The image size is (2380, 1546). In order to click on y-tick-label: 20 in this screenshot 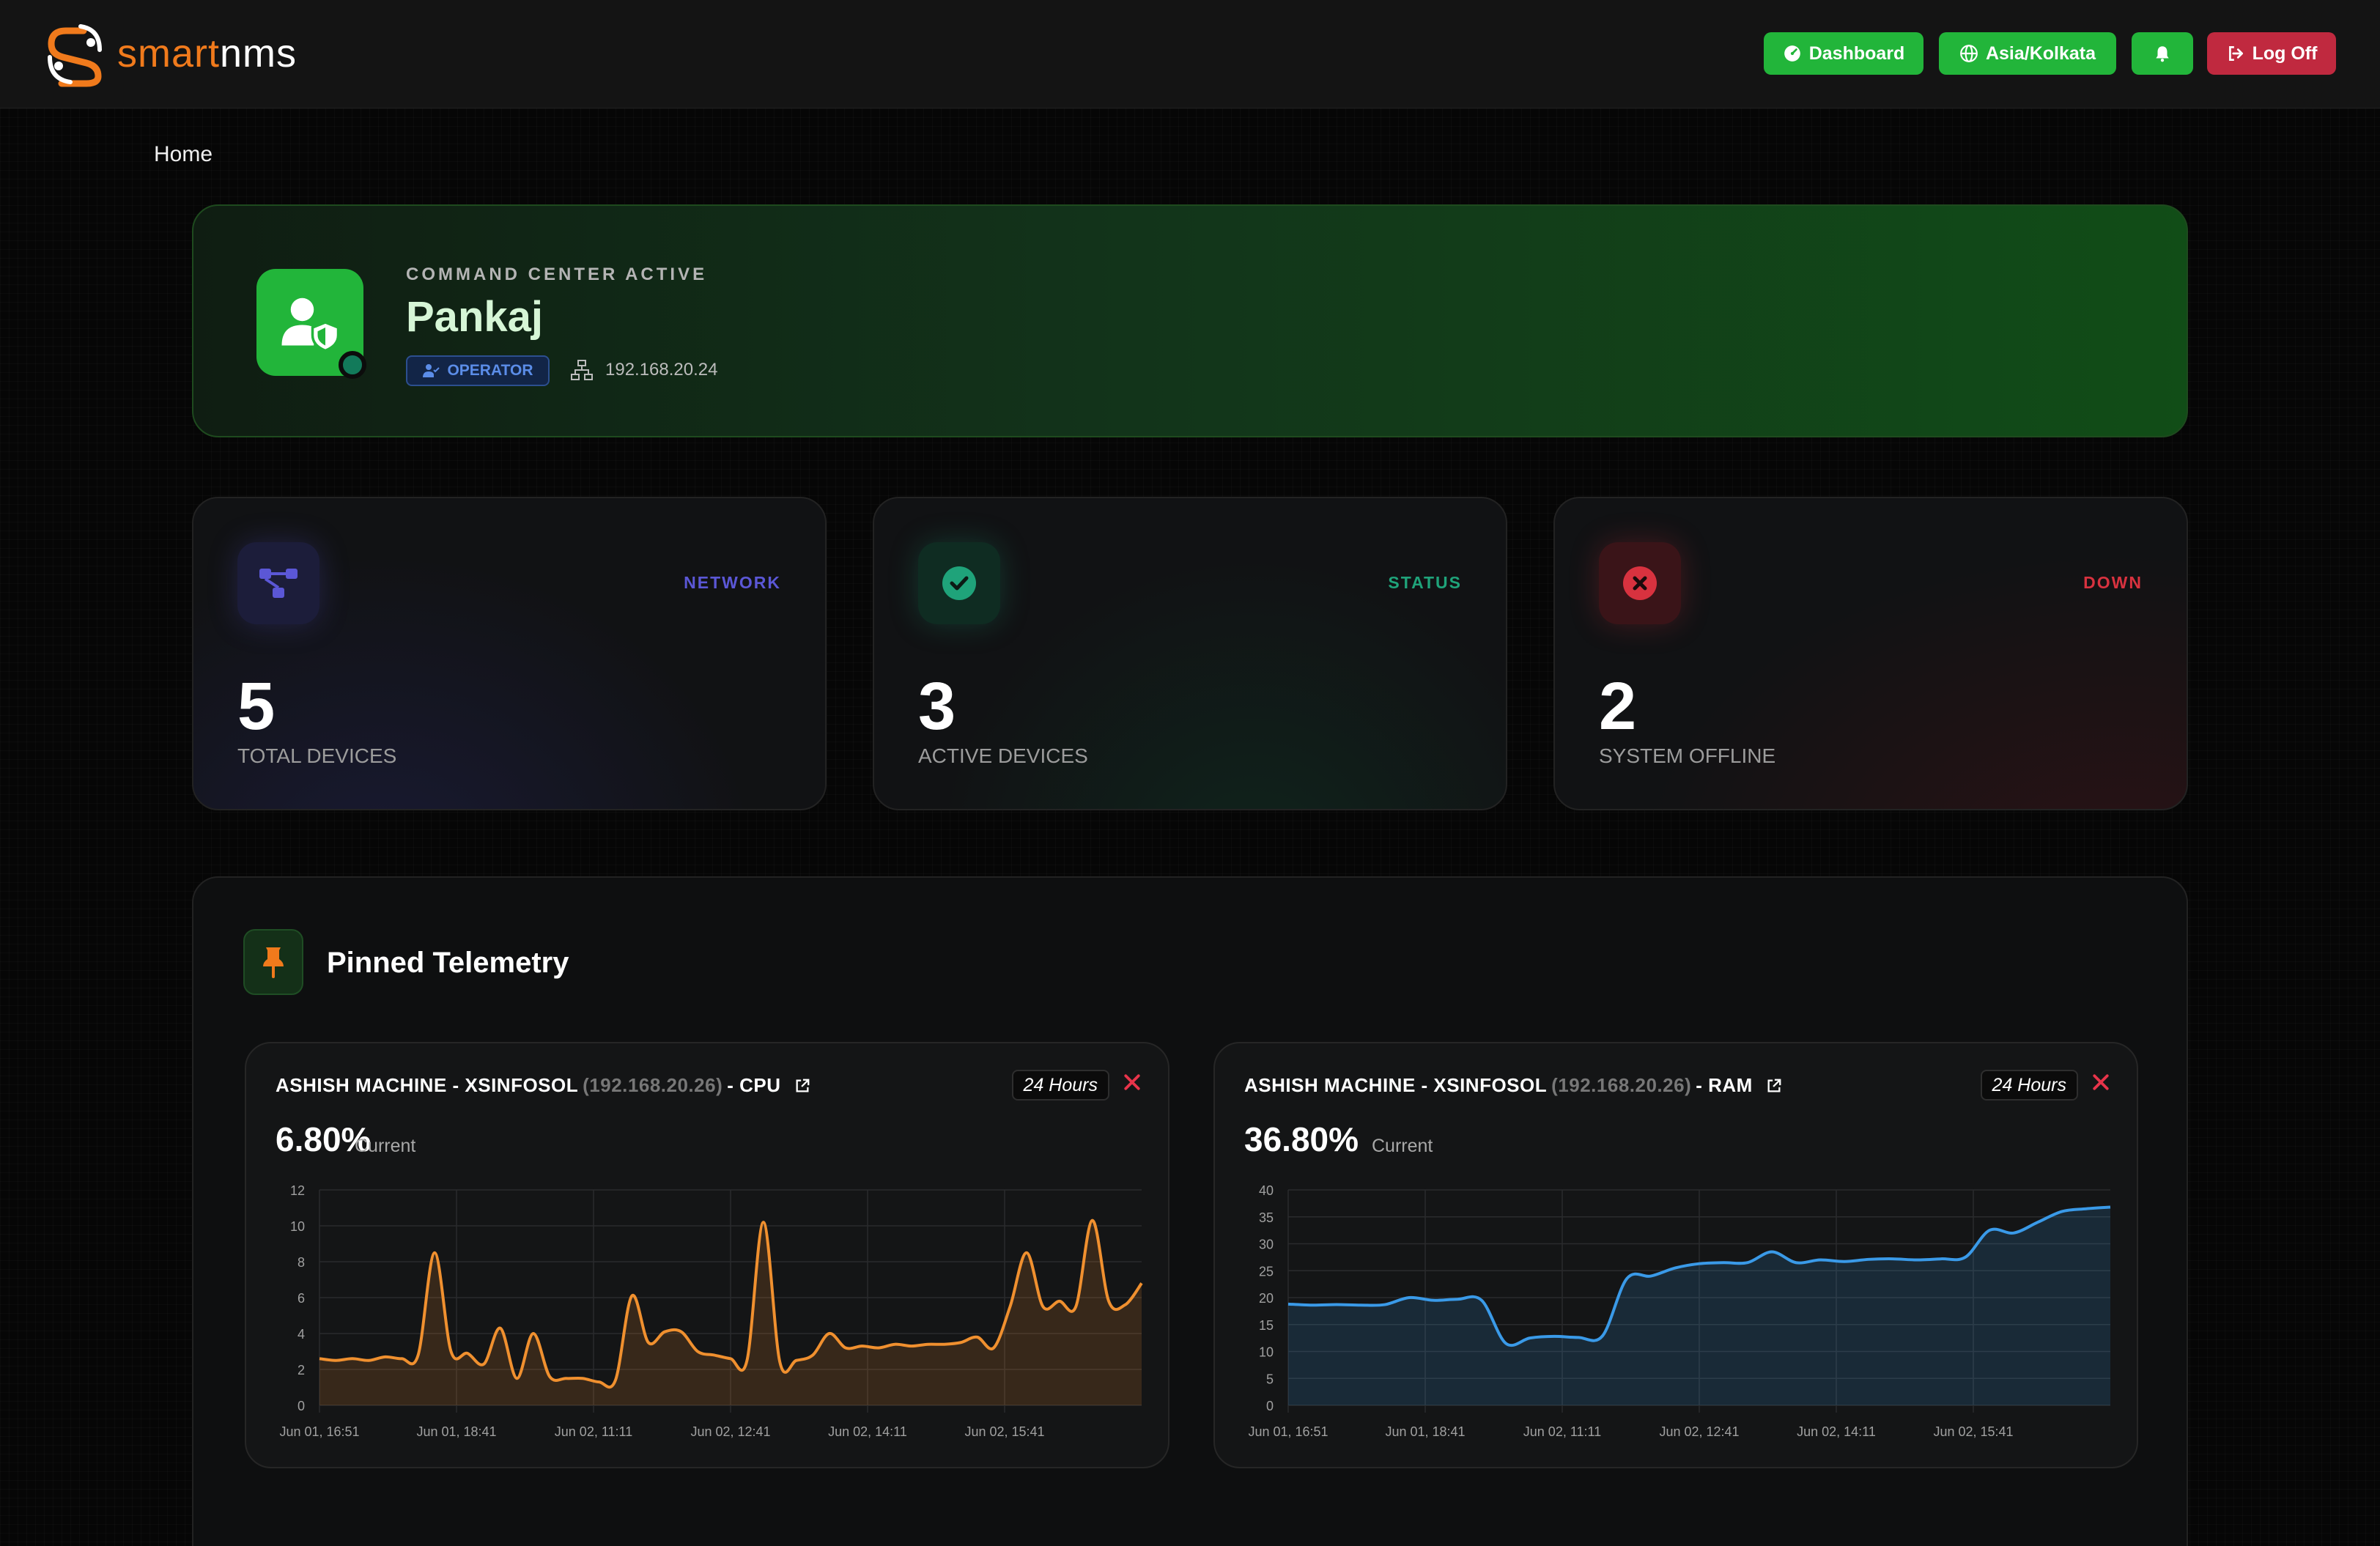, I will do `click(1266, 1298)`.